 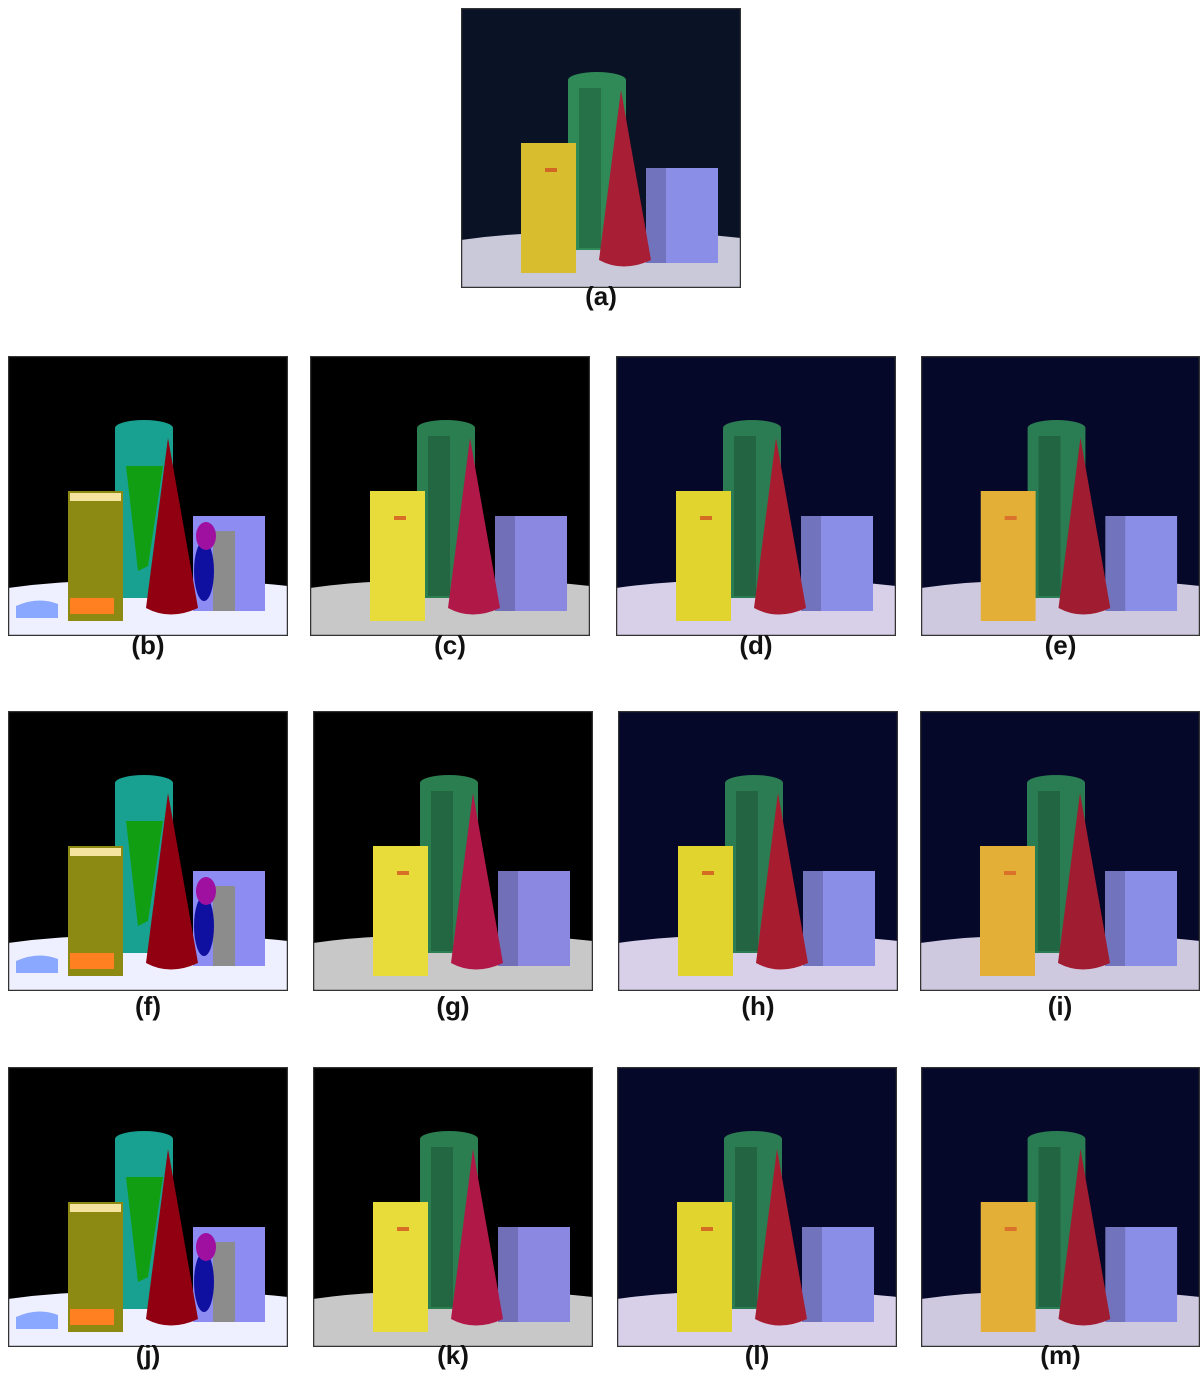 What do you see at coordinates (450, 645) in the screenshot?
I see `caption-c: (c)` at bounding box center [450, 645].